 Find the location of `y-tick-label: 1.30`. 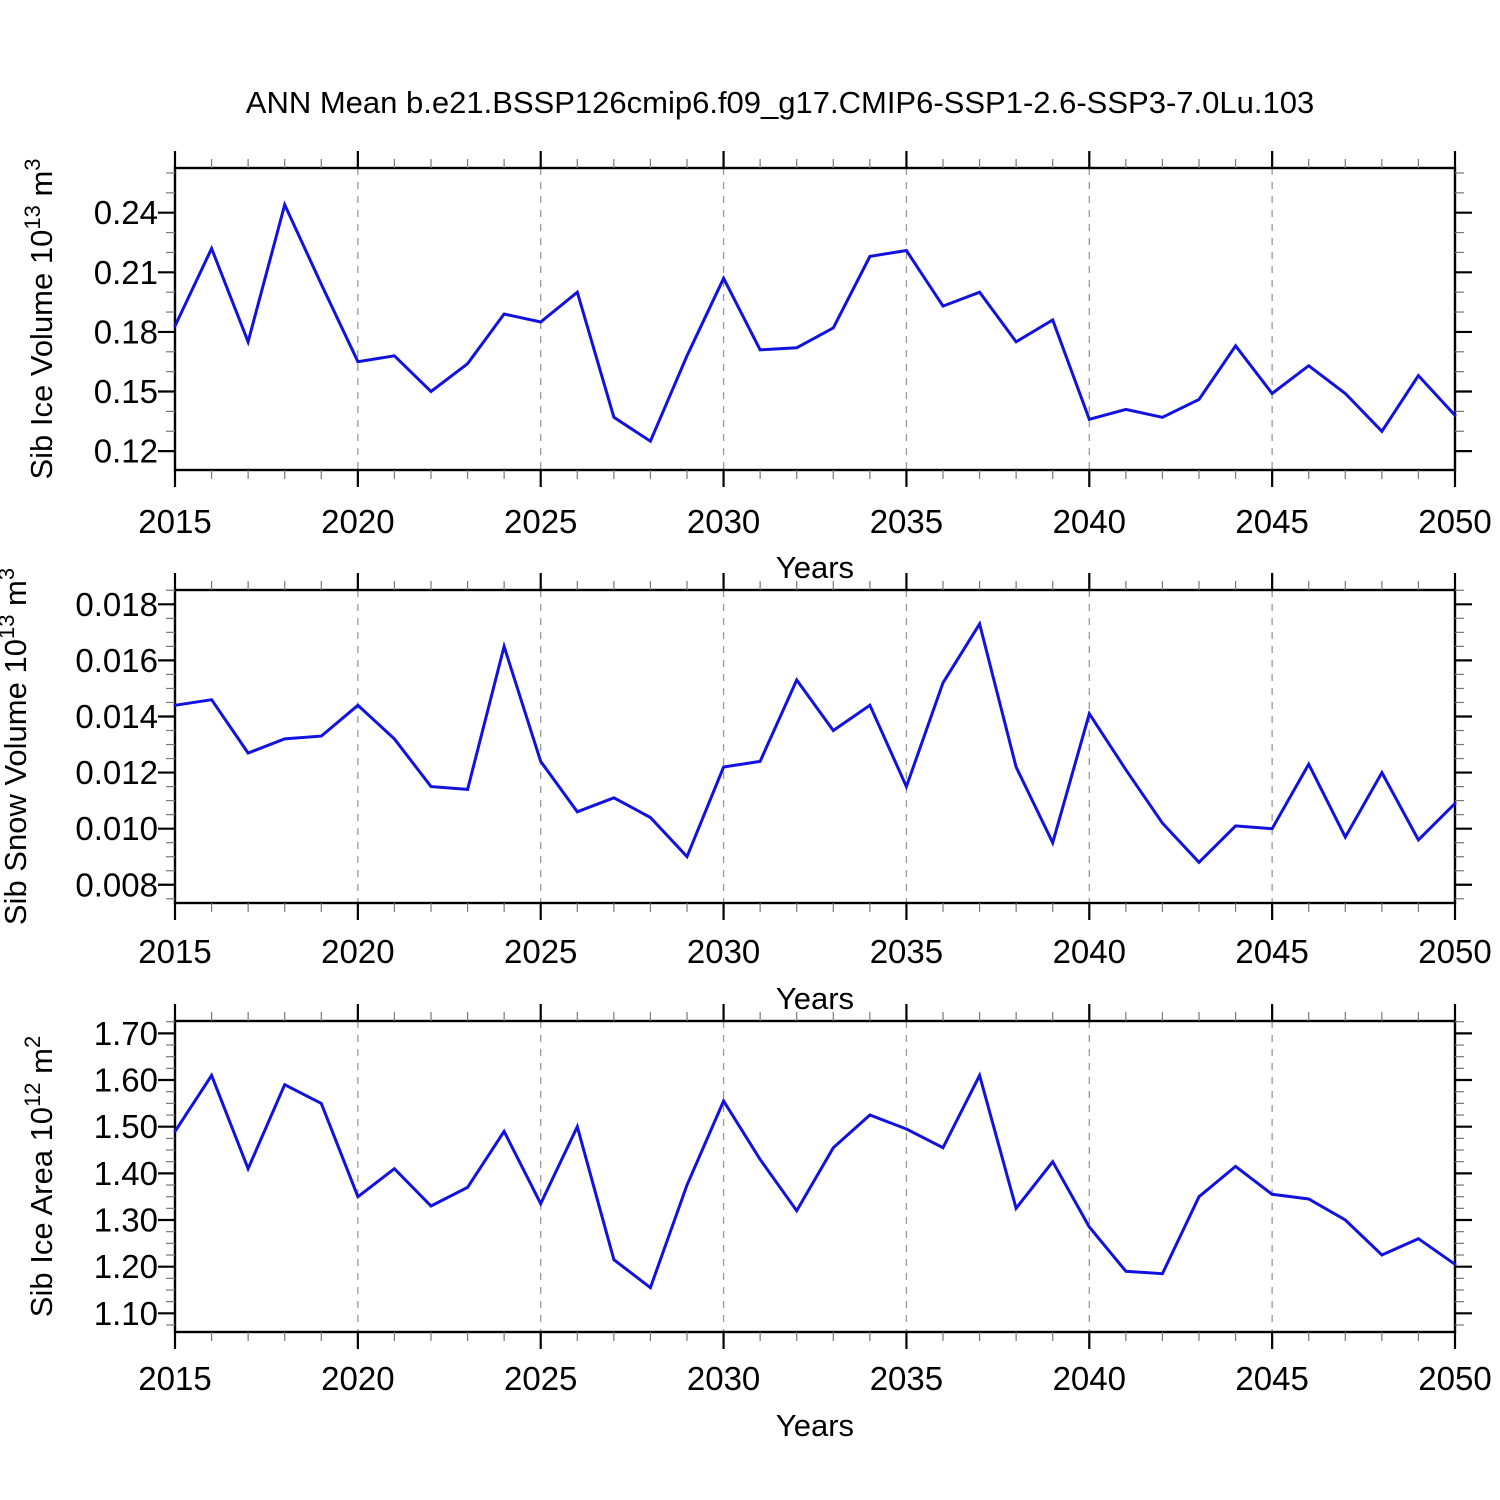

y-tick-label: 1.30 is located at coordinates (126, 1220).